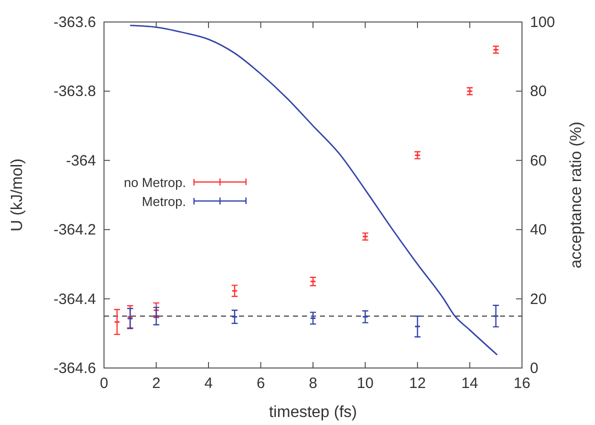 Image resolution: width=595 pixels, height=425 pixels. Describe the element at coordinates (538, 230) in the screenshot. I see `y2-tick-label: 40` at that location.